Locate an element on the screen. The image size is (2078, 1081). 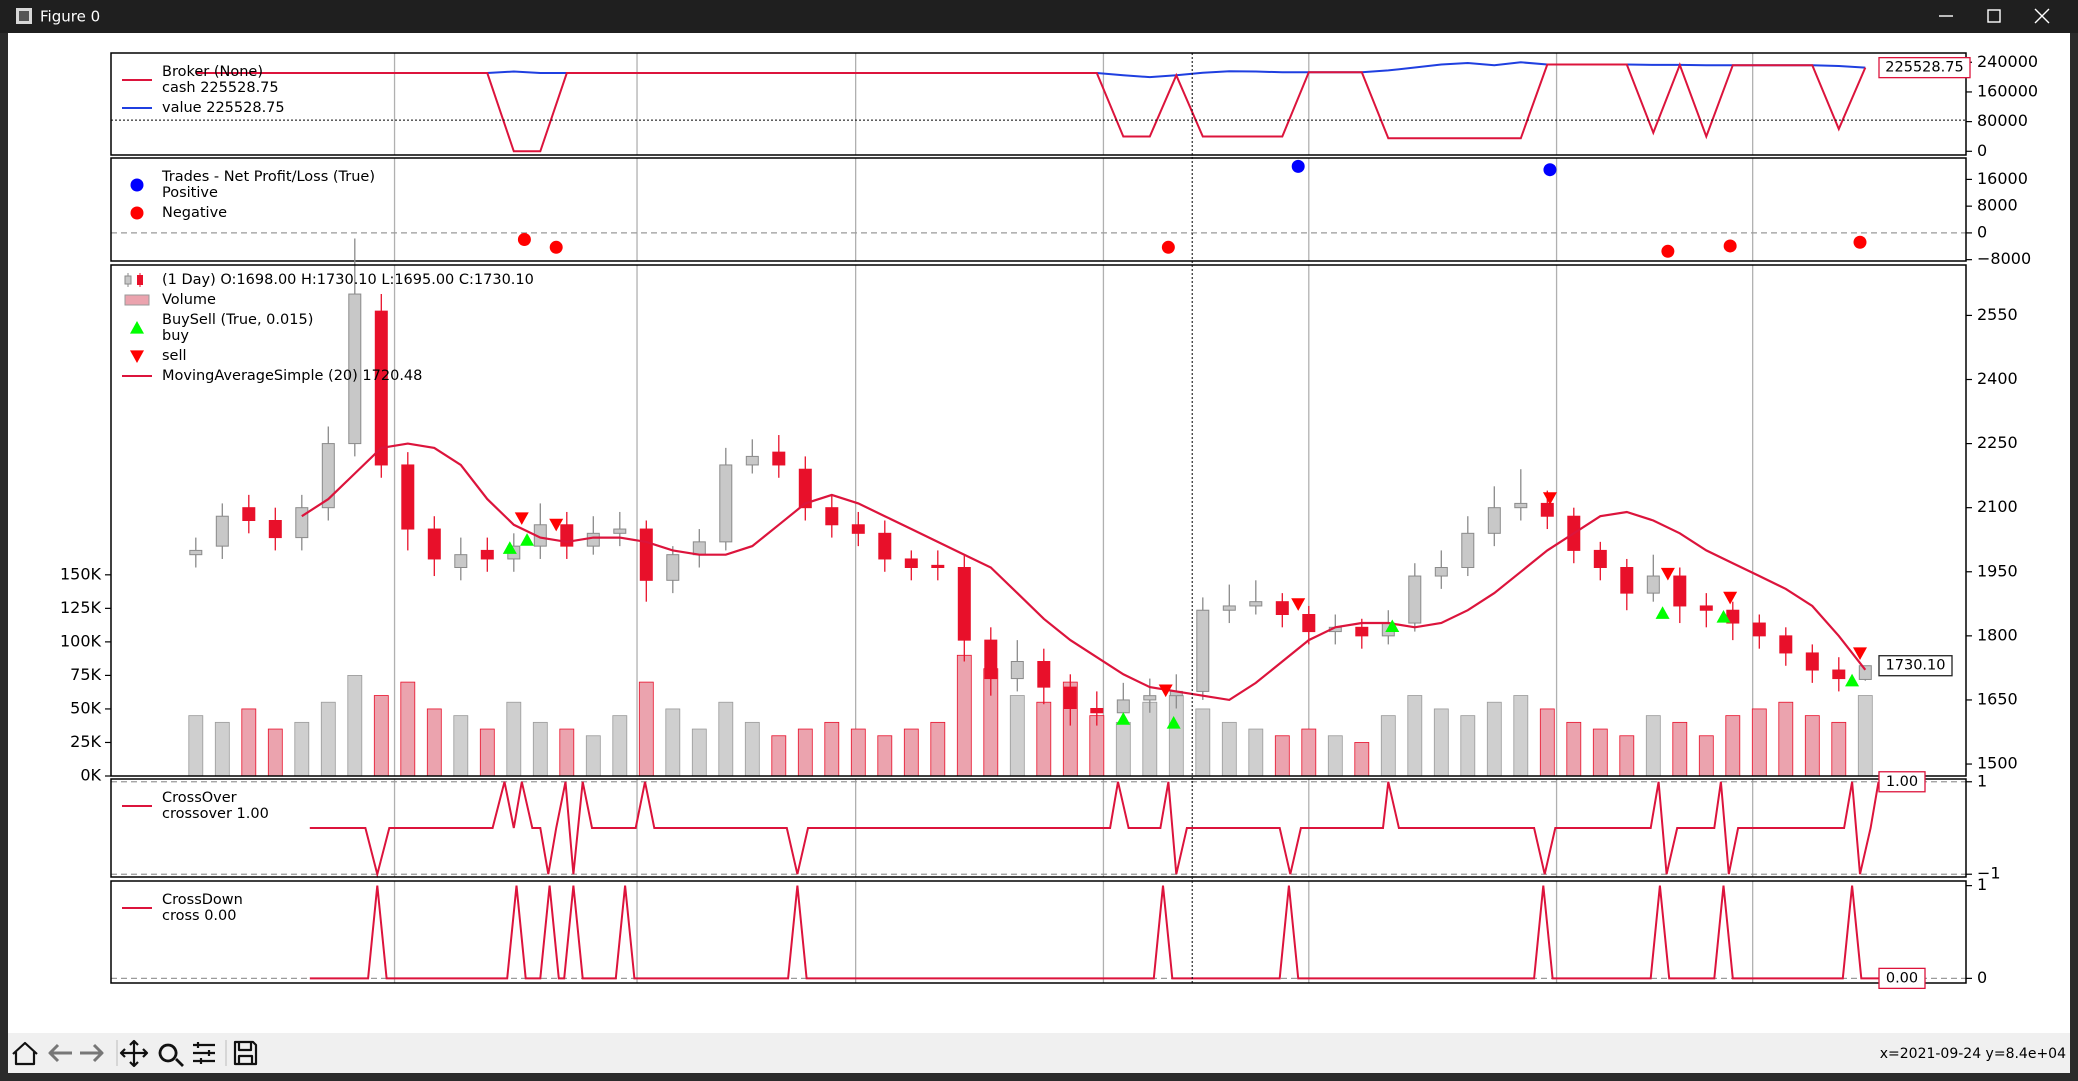
forward-button is located at coordinates (92, 1053).